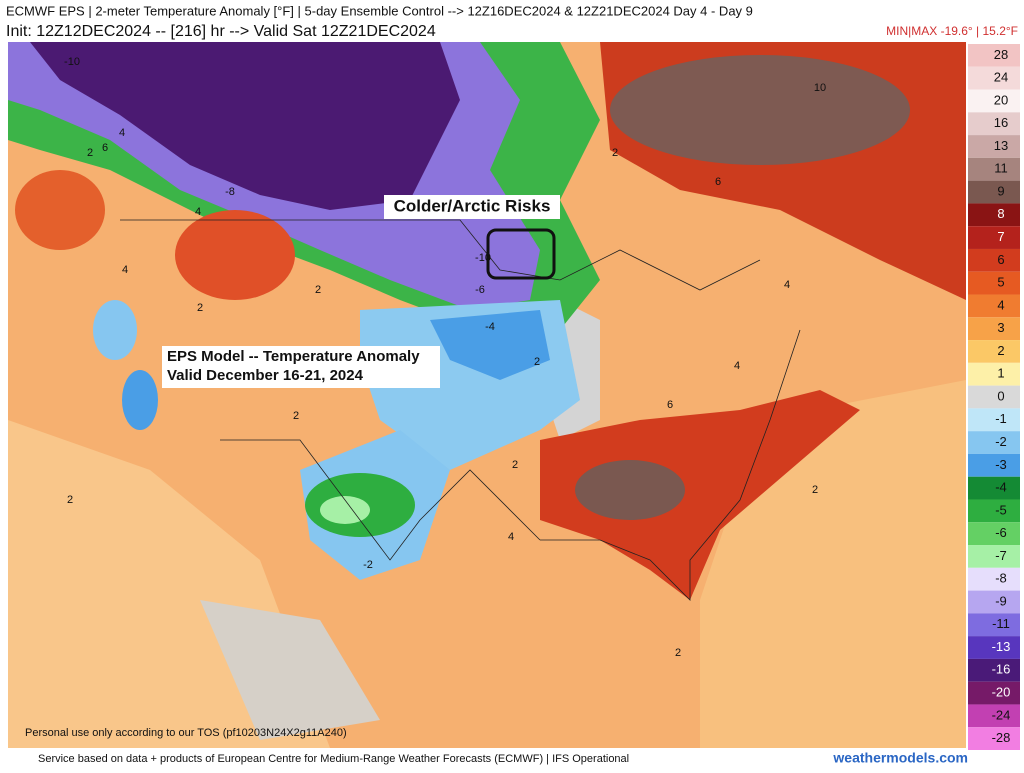 This screenshot has width=1024, height=773. Describe the element at coordinates (1000, 350) in the screenshot. I see `colorbar-label: 2` at that location.